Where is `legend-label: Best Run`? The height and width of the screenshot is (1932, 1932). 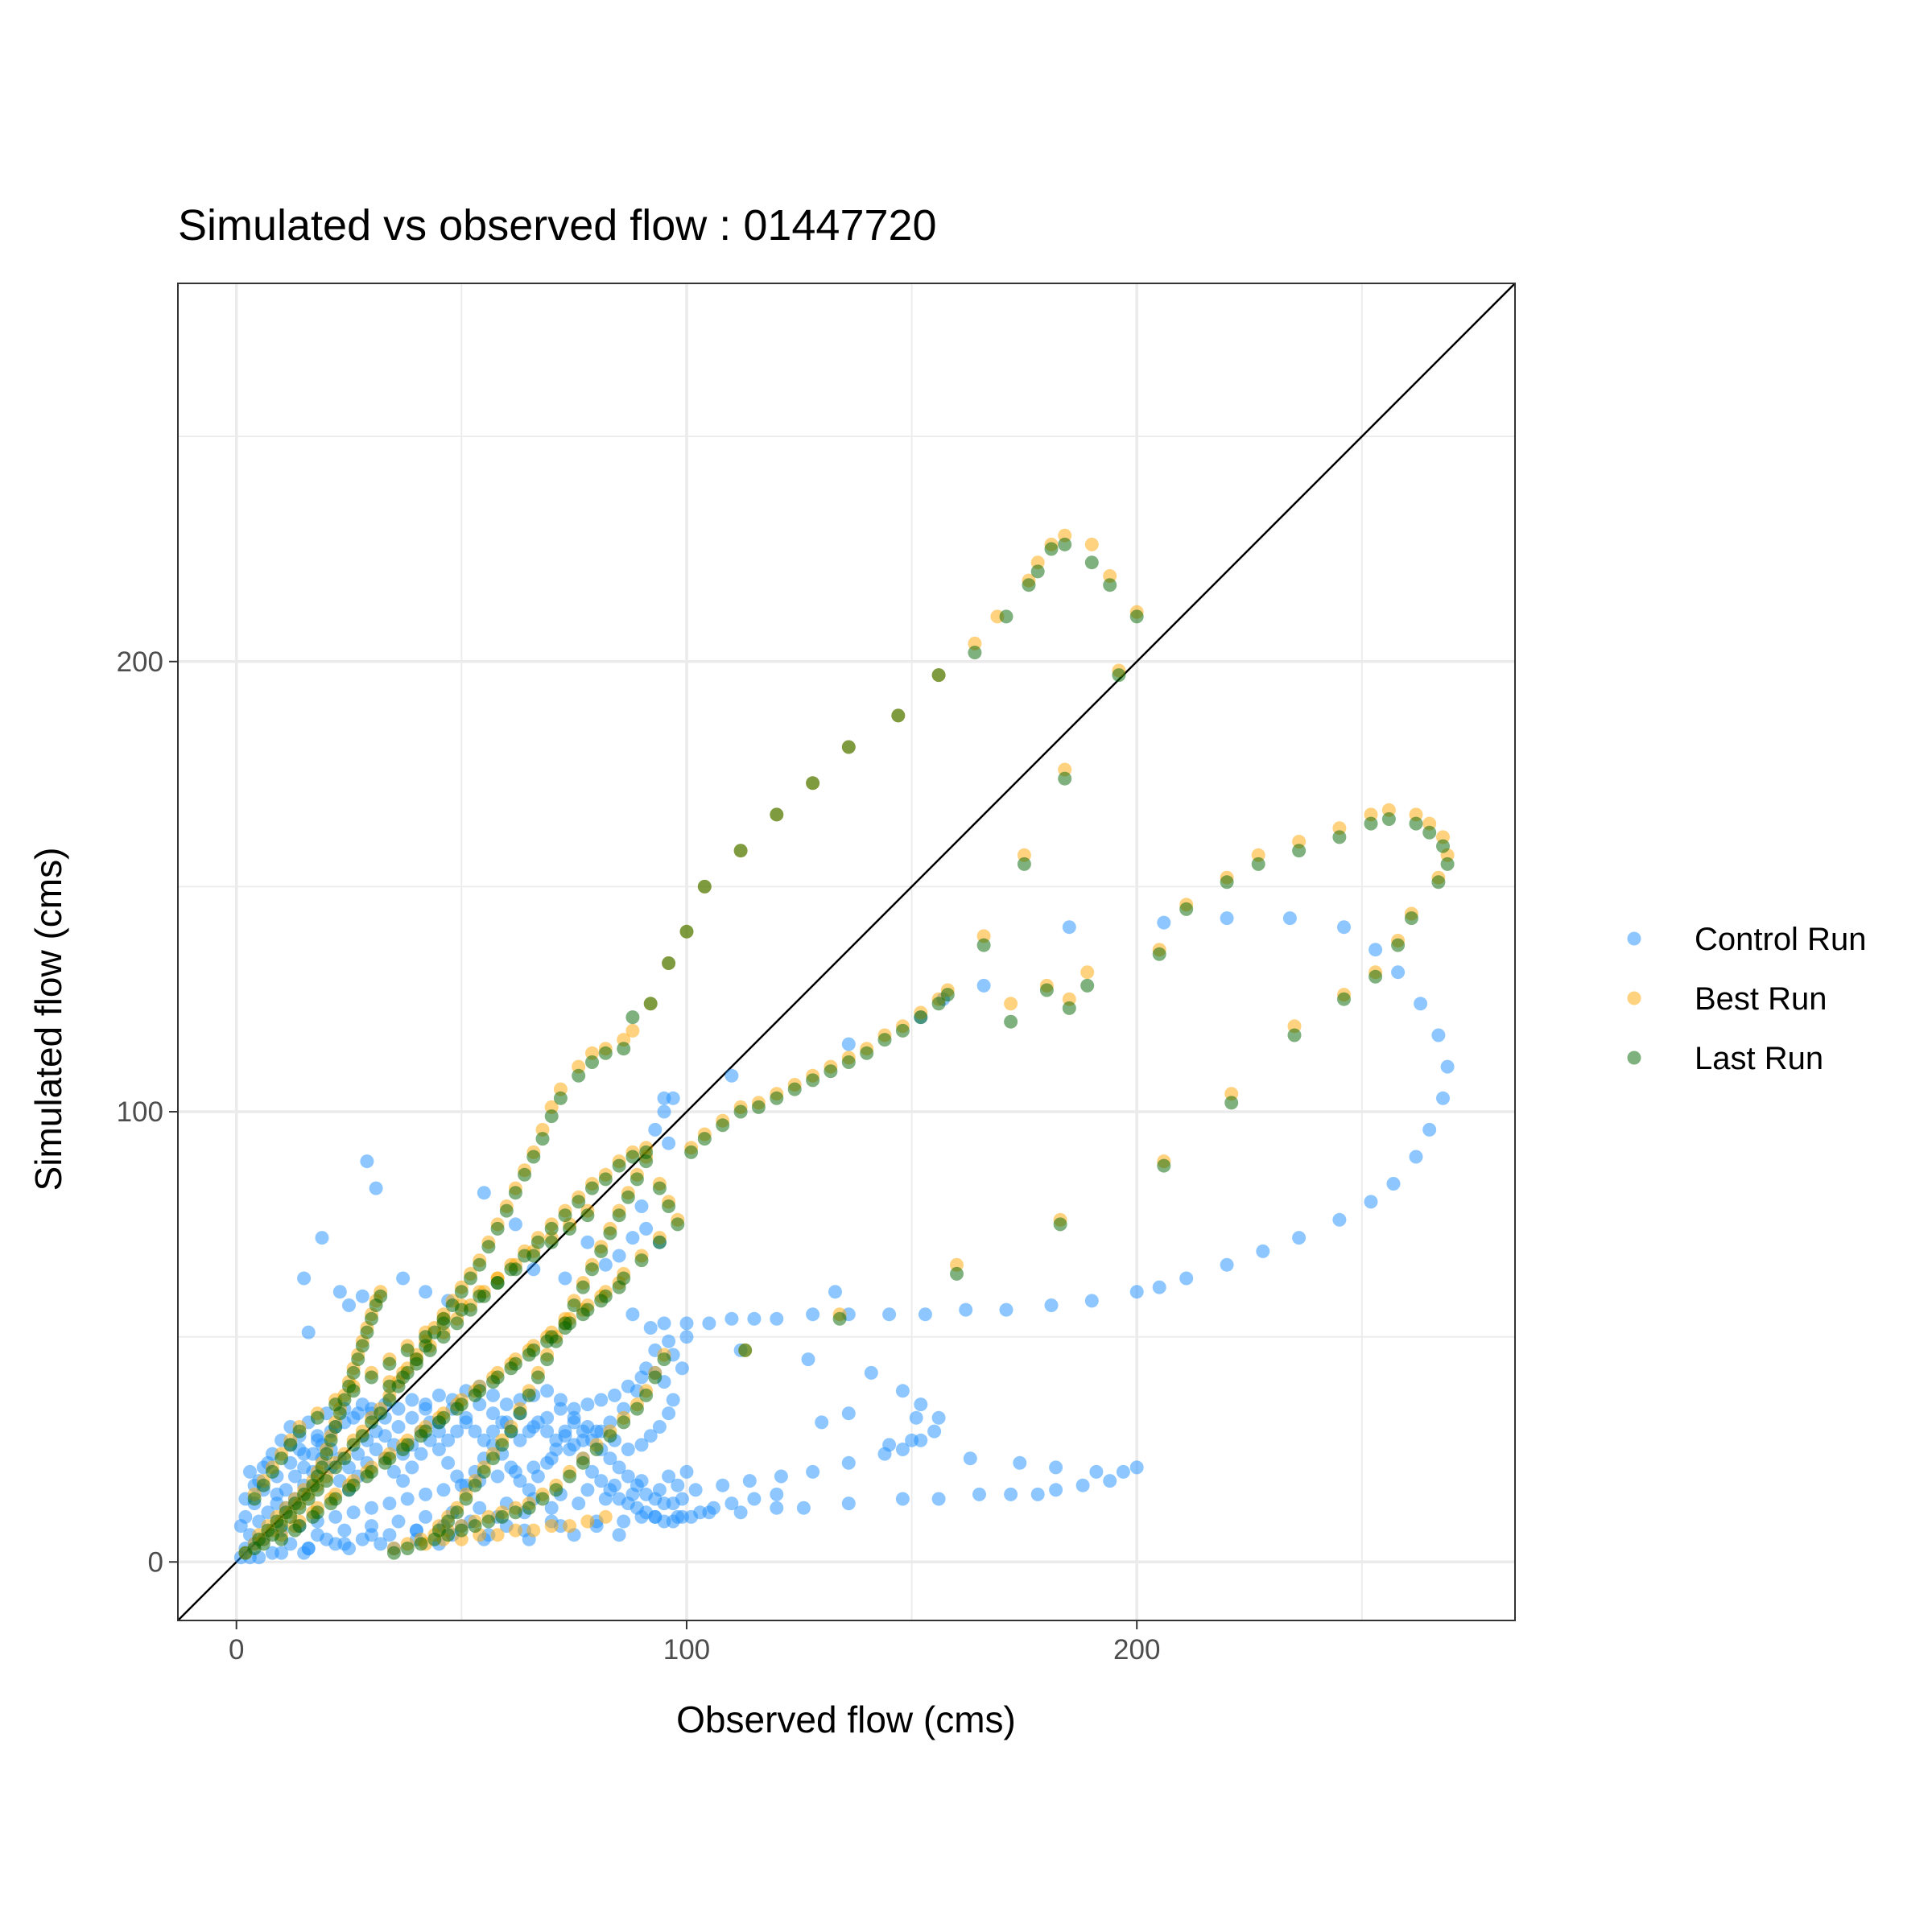
legend-label: Best Run is located at coordinates (1761, 999).